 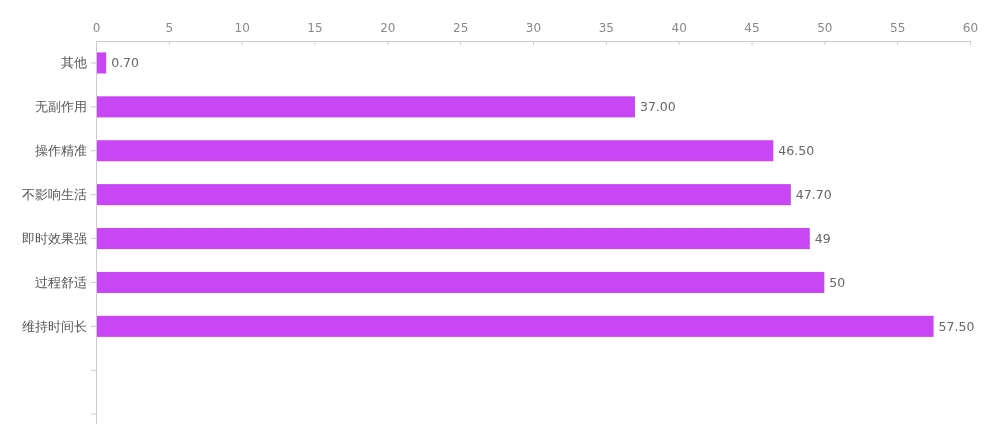 I want to click on x-tick-label: 55, so click(x=898, y=28).